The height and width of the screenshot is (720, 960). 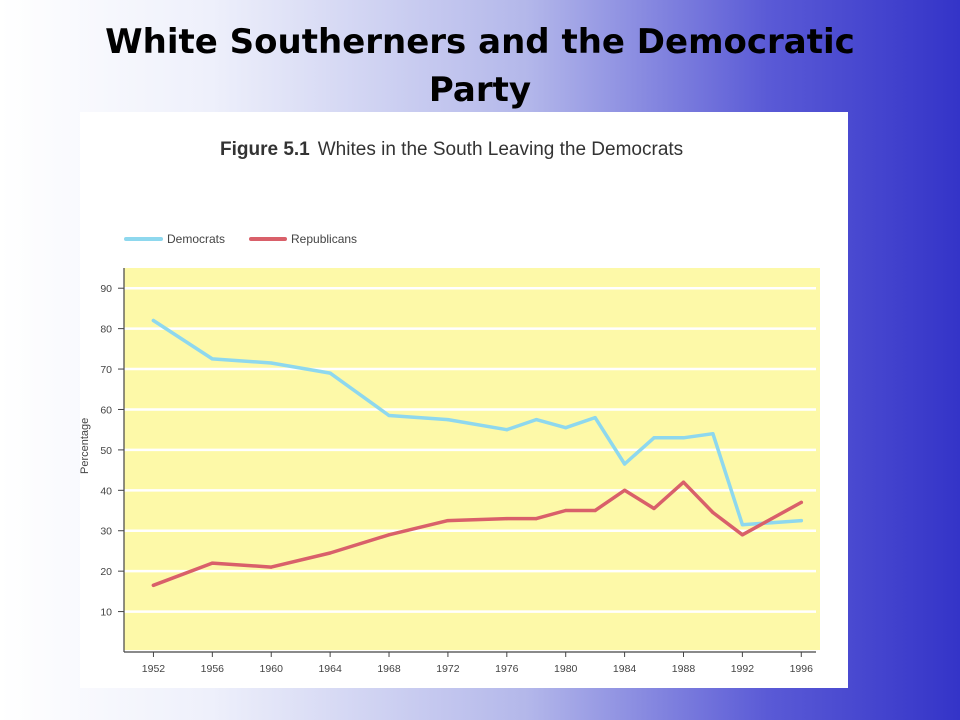 What do you see at coordinates (106, 410) in the screenshot?
I see `y-tick-label-60: 60` at bounding box center [106, 410].